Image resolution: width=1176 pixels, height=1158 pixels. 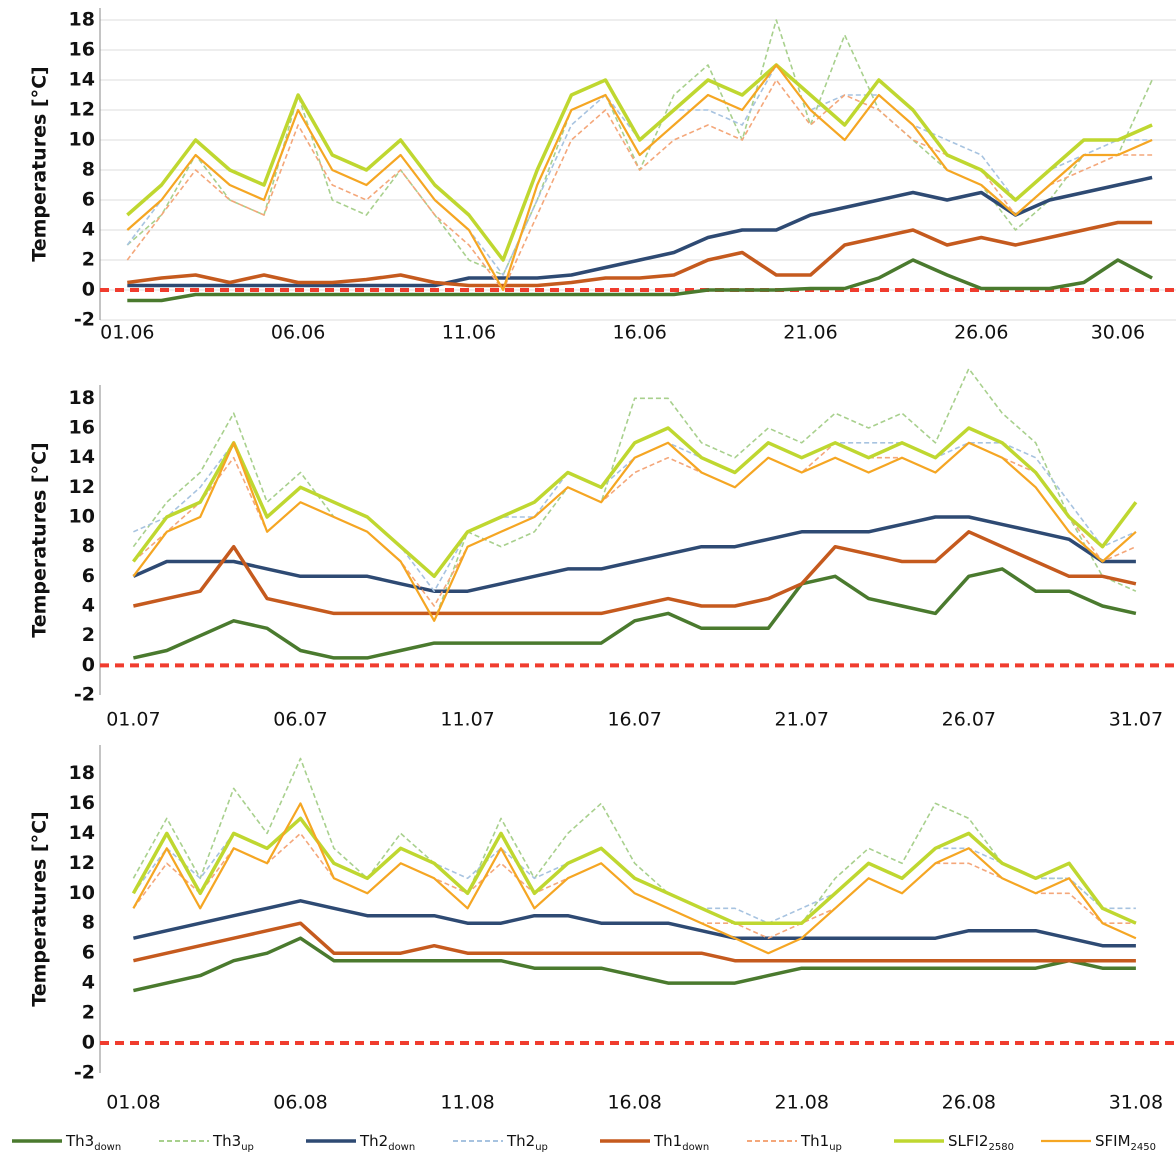 I want to click on x-tick-label: 06.06, so click(x=298, y=333).